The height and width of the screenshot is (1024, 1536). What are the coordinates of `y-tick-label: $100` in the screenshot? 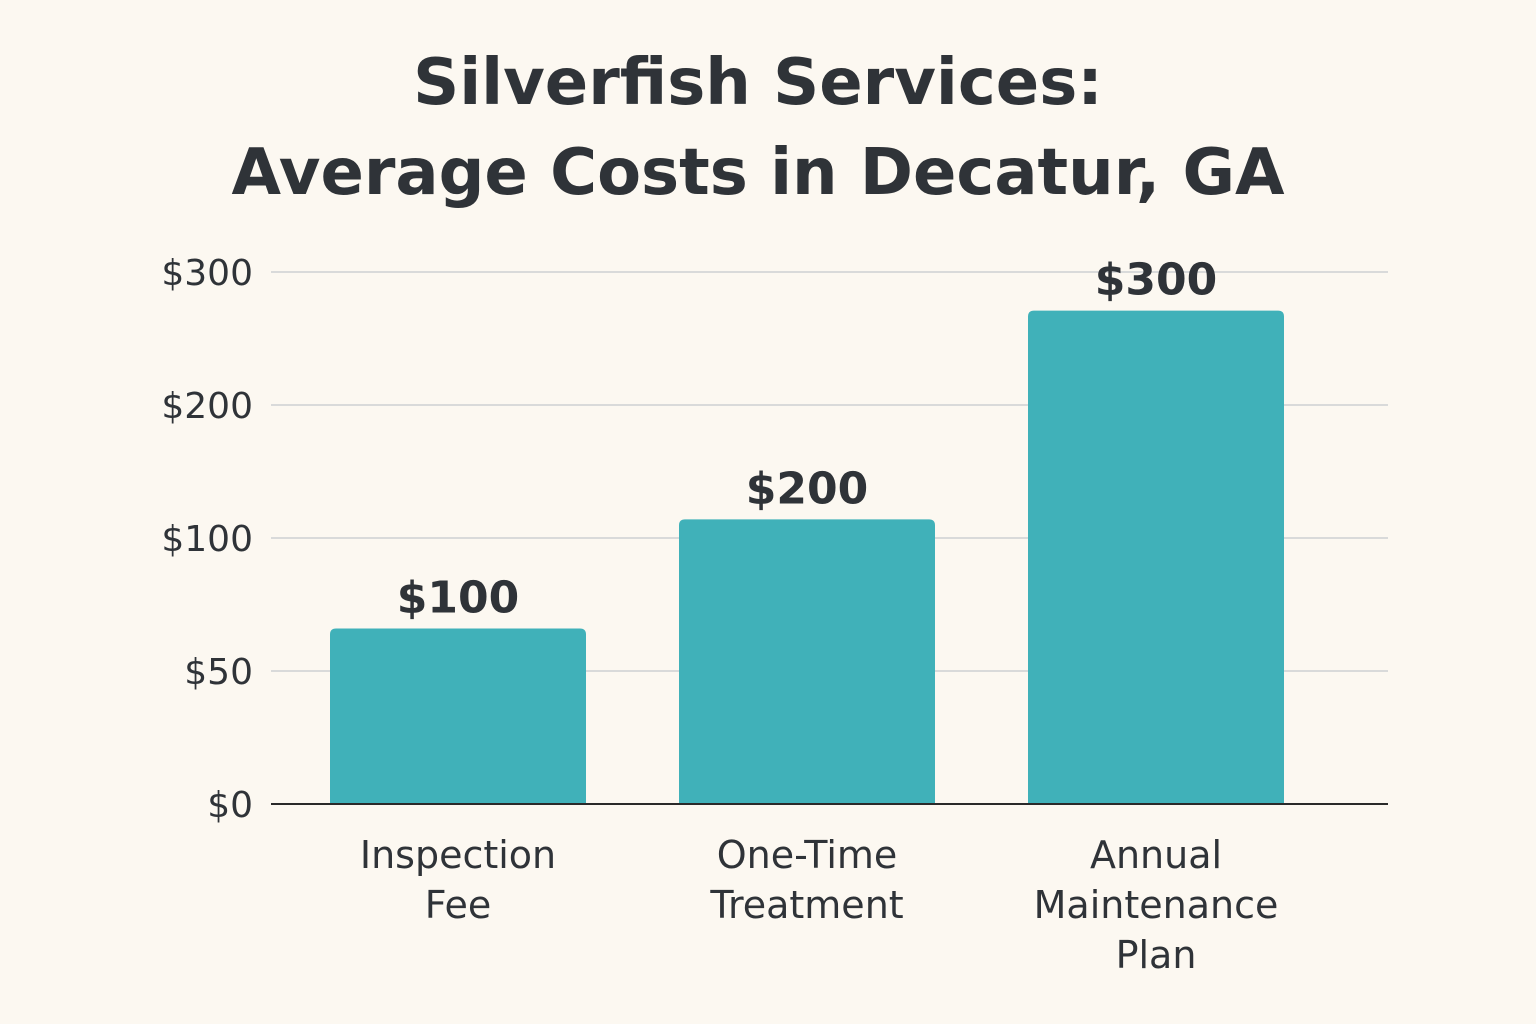 It's located at (207, 539).